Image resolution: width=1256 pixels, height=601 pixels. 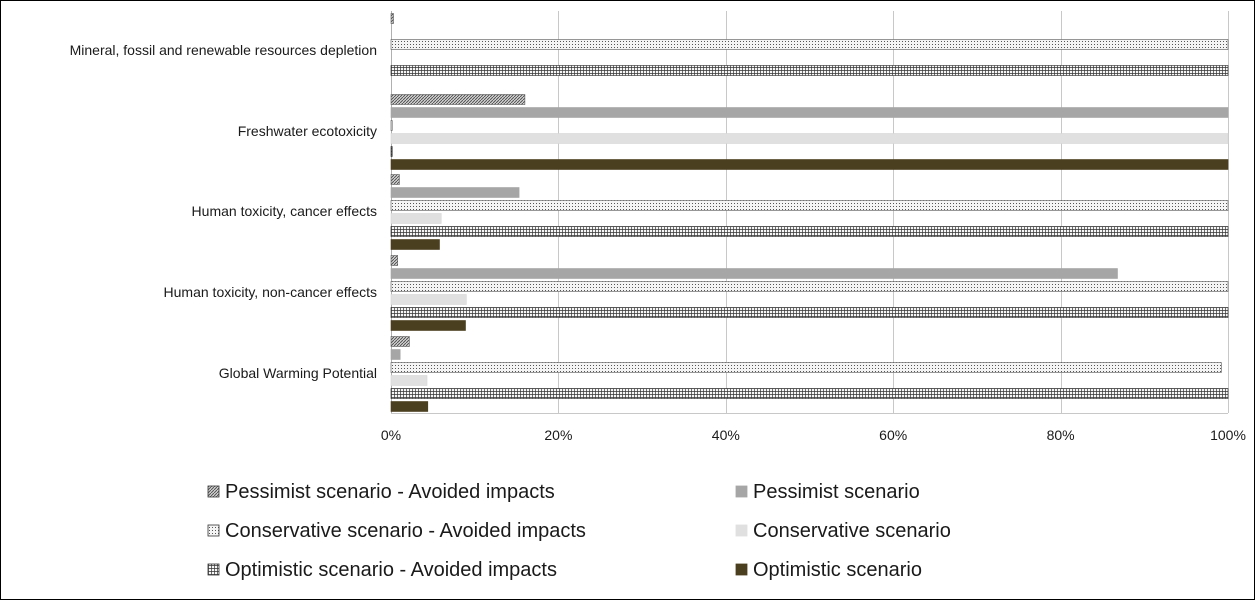 What do you see at coordinates (1228, 435) in the screenshot?
I see `x-tick-label-100pct: 100%` at bounding box center [1228, 435].